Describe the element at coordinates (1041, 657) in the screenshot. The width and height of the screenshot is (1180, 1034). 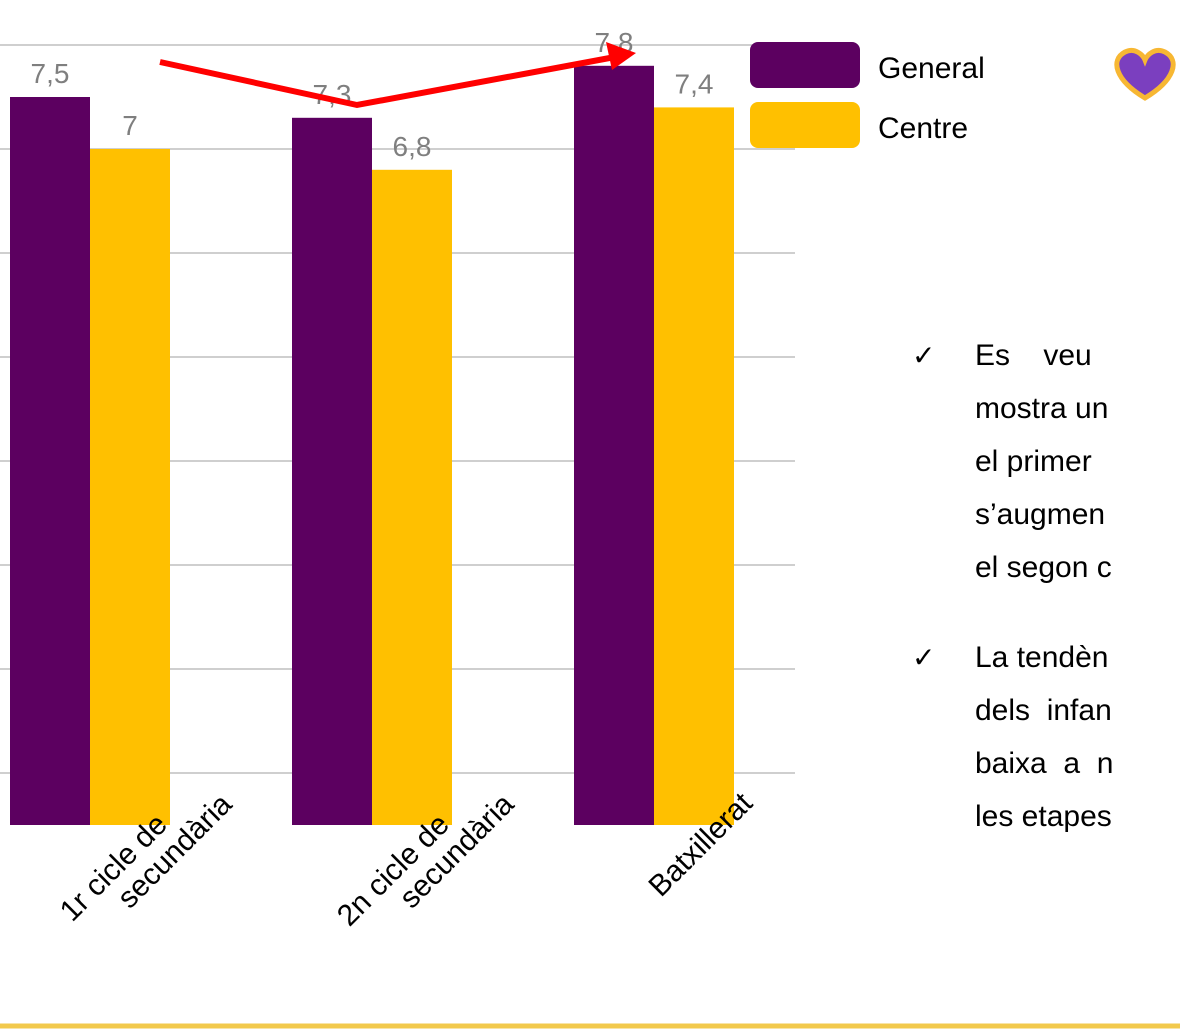
I see `note-line: La tendèn` at that location.